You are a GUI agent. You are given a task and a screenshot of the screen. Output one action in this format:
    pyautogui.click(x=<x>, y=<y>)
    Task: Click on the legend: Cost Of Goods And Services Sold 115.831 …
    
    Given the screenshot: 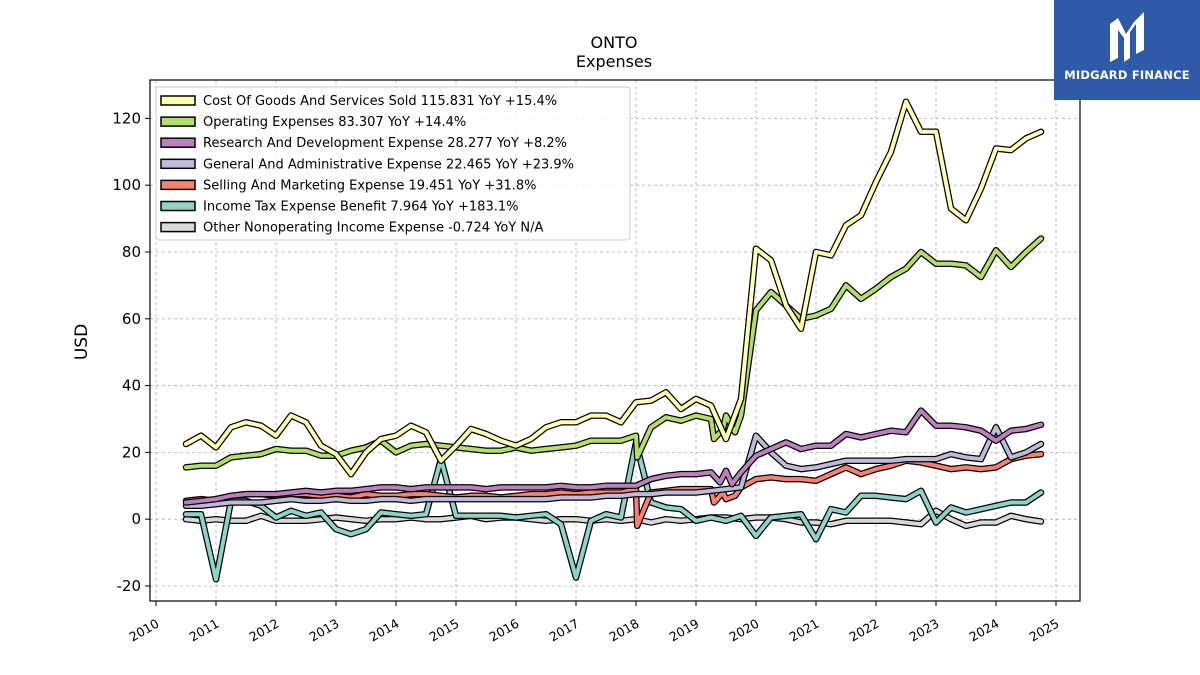 What is the action you would take?
    pyautogui.click(x=393, y=163)
    